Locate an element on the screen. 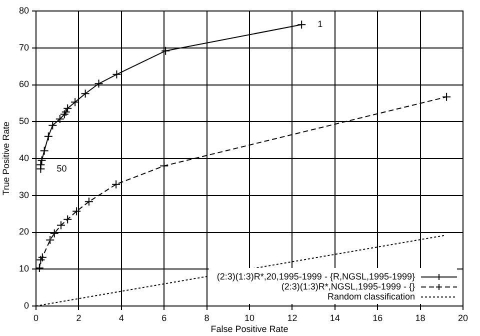 Image resolution: width=480 pixels, height=336 pixels. y-tick-label: 30 is located at coordinates (23, 195).